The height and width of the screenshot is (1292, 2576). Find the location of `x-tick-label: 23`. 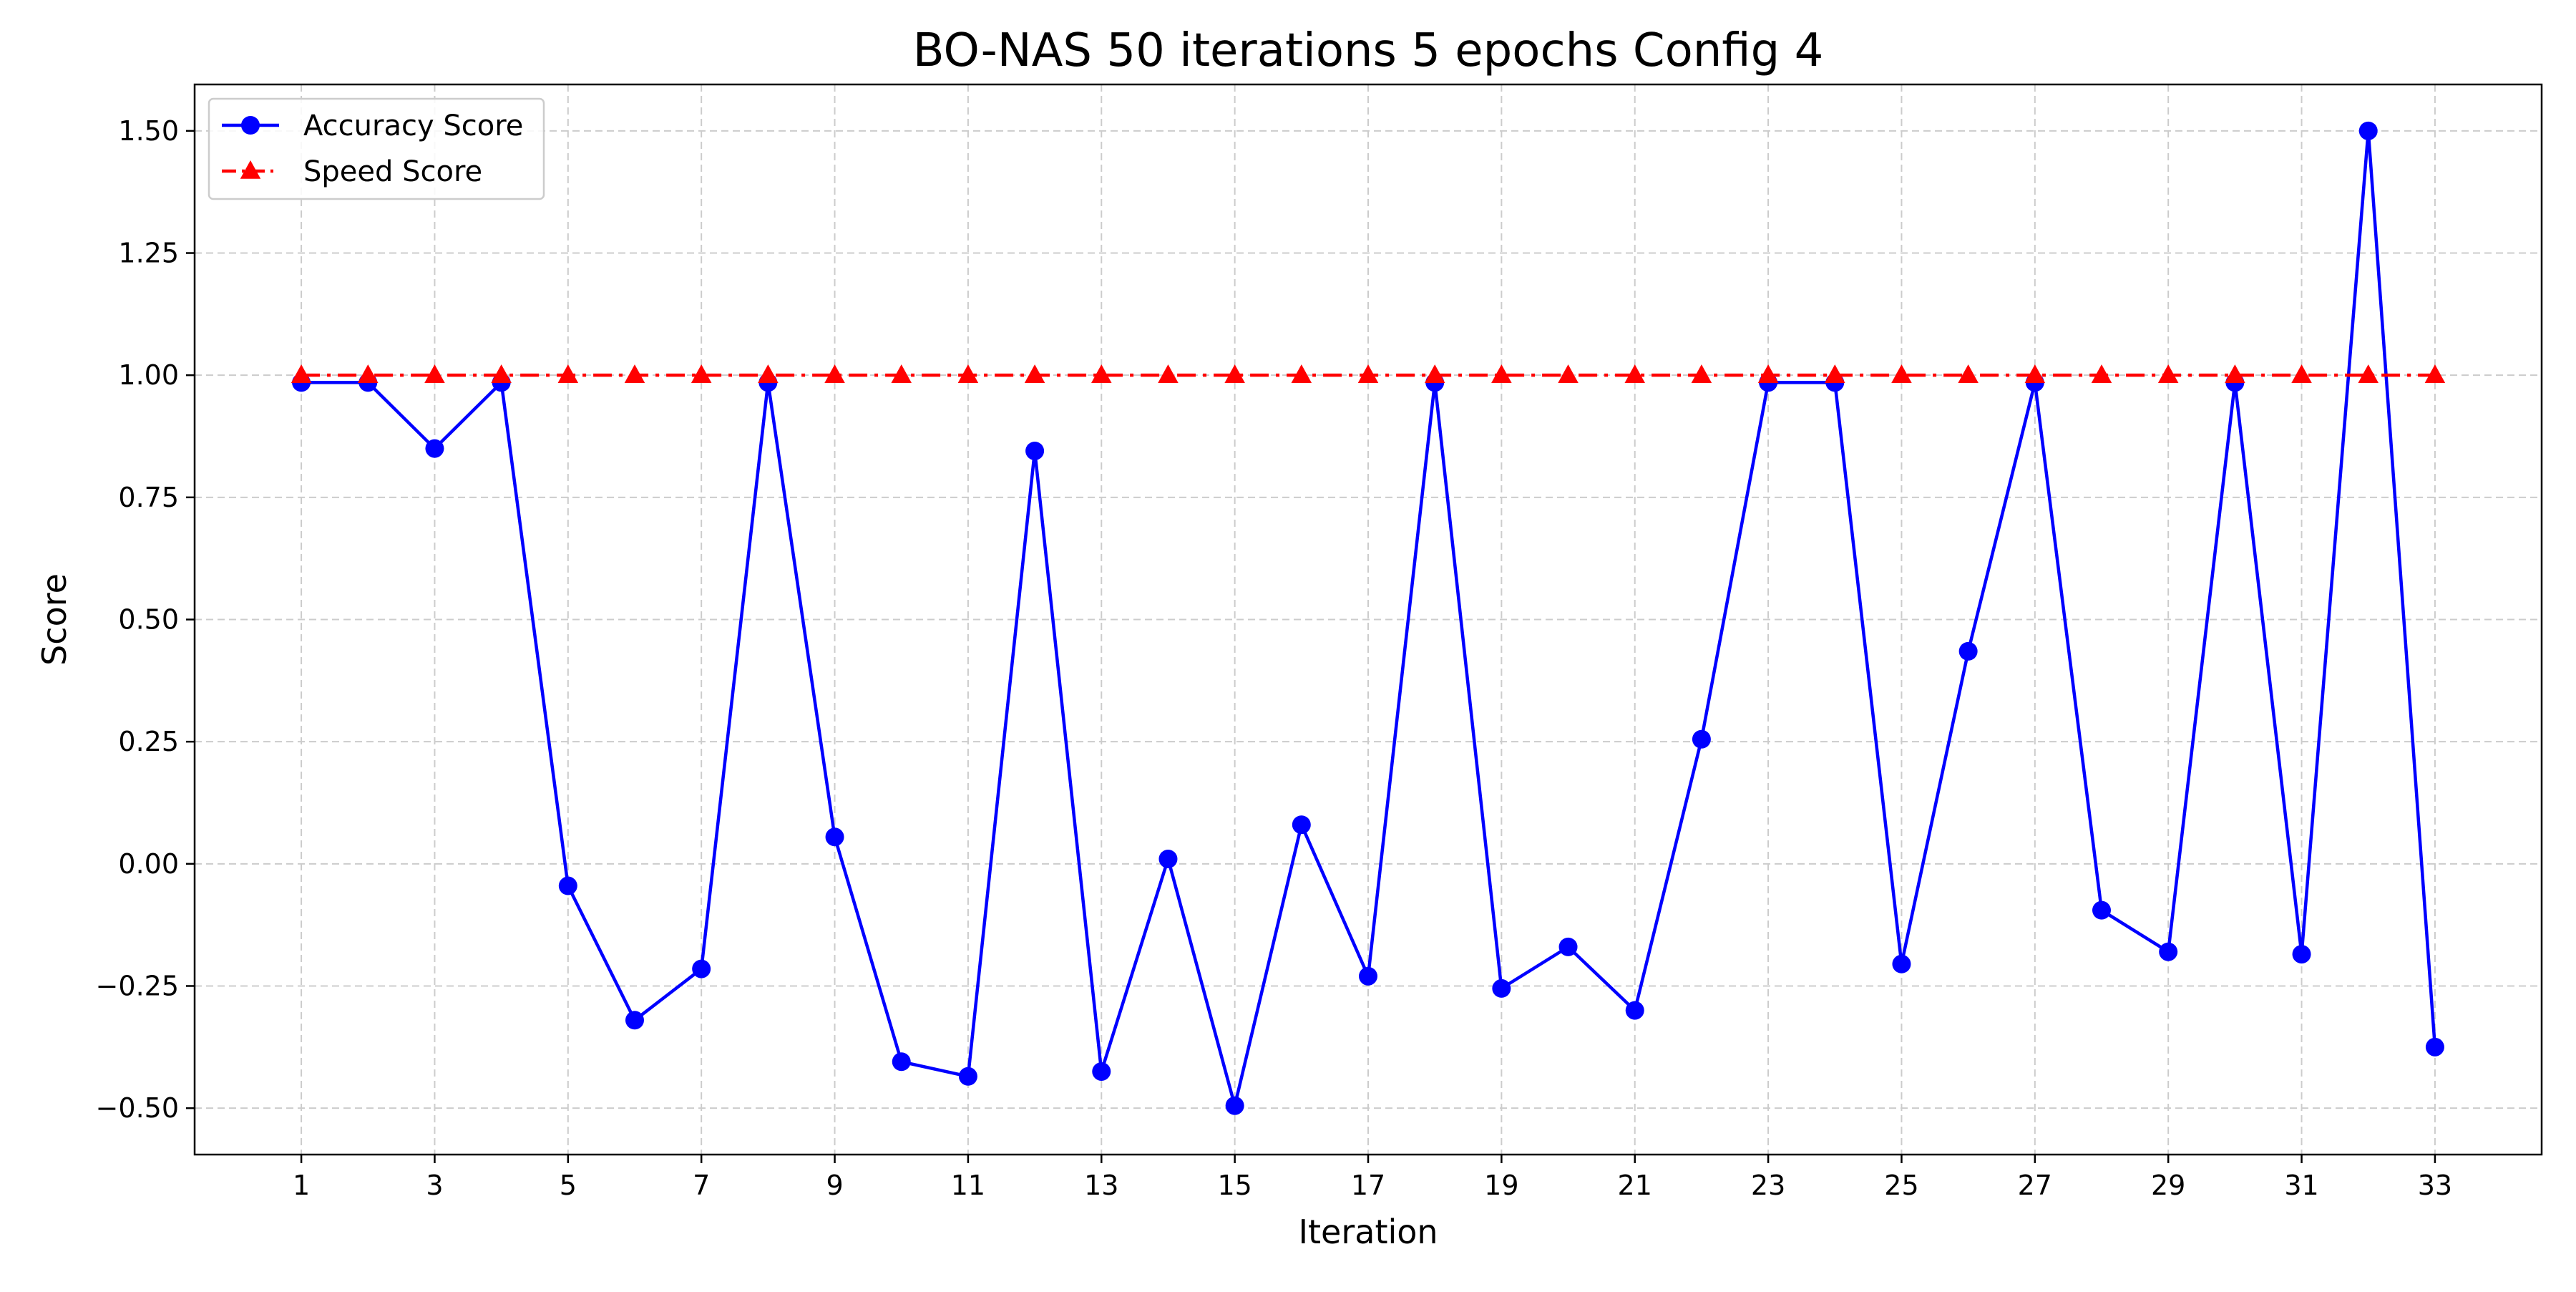

x-tick-label: 23 is located at coordinates (1768, 1185).